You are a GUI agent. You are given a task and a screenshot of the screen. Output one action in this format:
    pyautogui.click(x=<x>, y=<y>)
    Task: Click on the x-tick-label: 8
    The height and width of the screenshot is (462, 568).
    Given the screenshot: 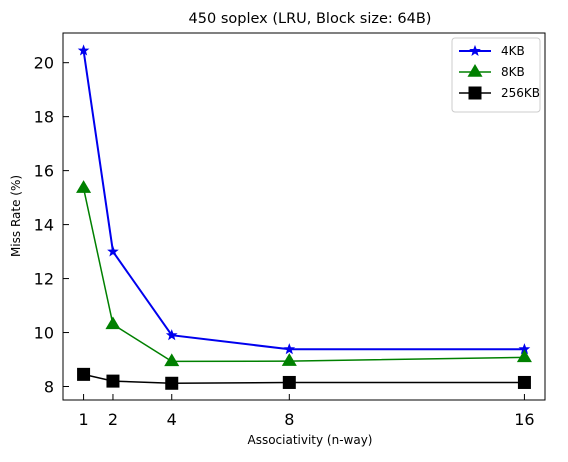 What is the action you would take?
    pyautogui.click(x=289, y=419)
    